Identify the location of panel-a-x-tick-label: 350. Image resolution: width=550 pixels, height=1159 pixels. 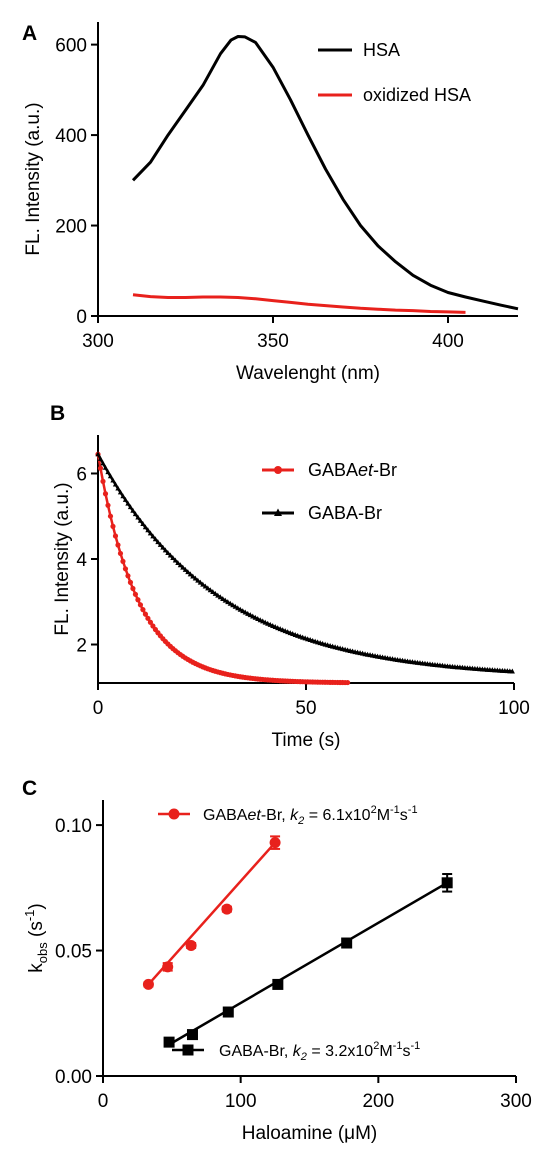
(273, 341).